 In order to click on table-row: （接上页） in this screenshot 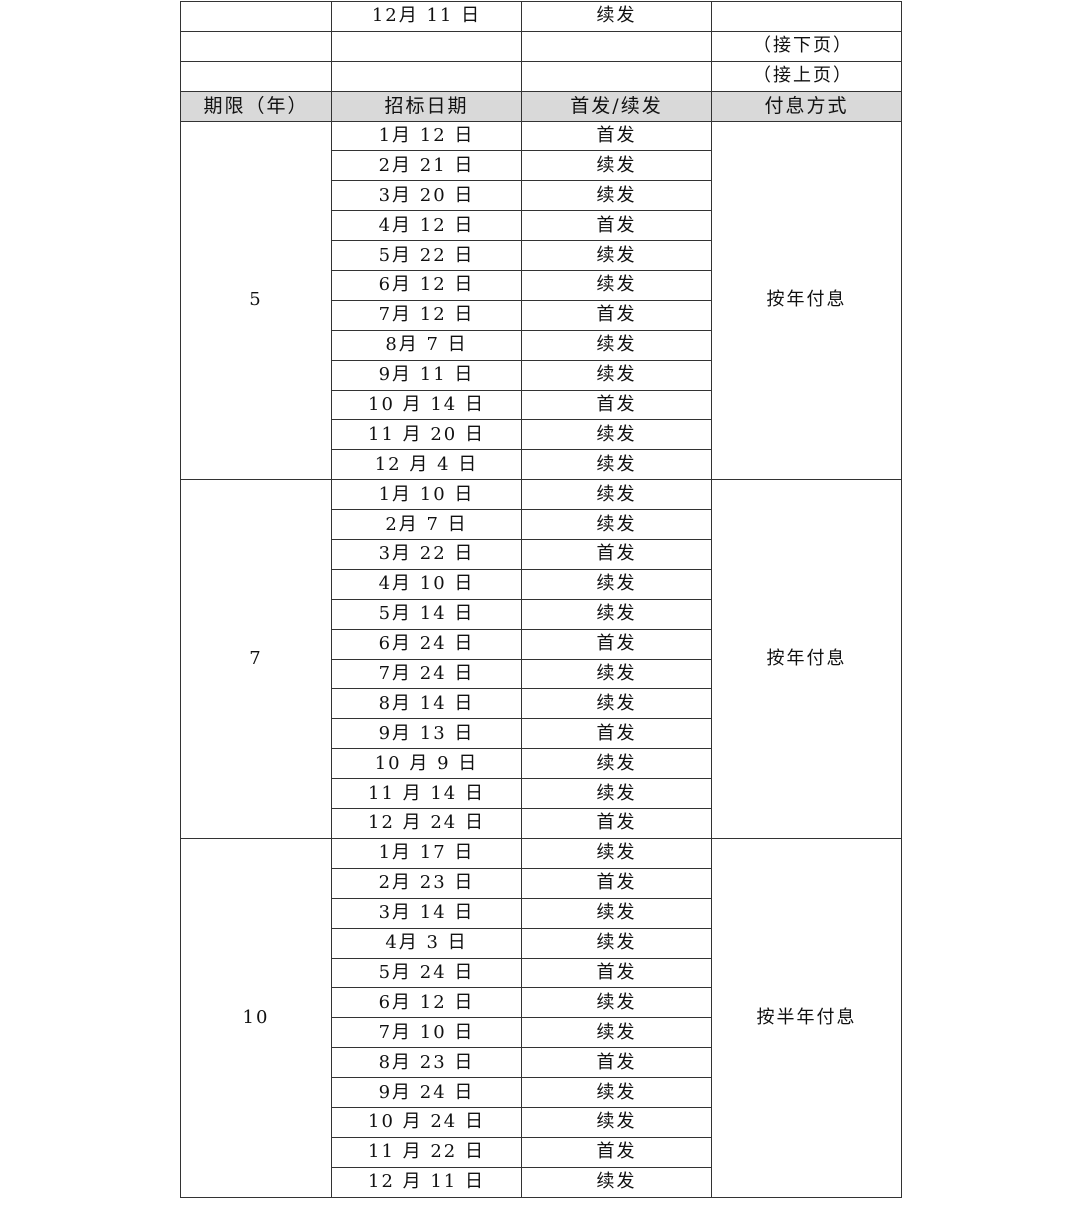, I will do `click(541, 76)`.